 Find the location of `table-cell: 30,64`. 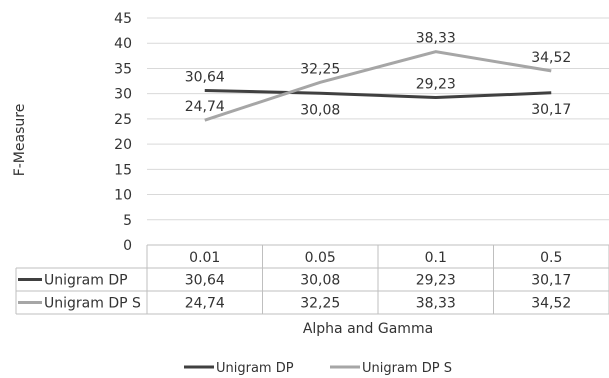

table-cell: 30,64 is located at coordinates (205, 281).